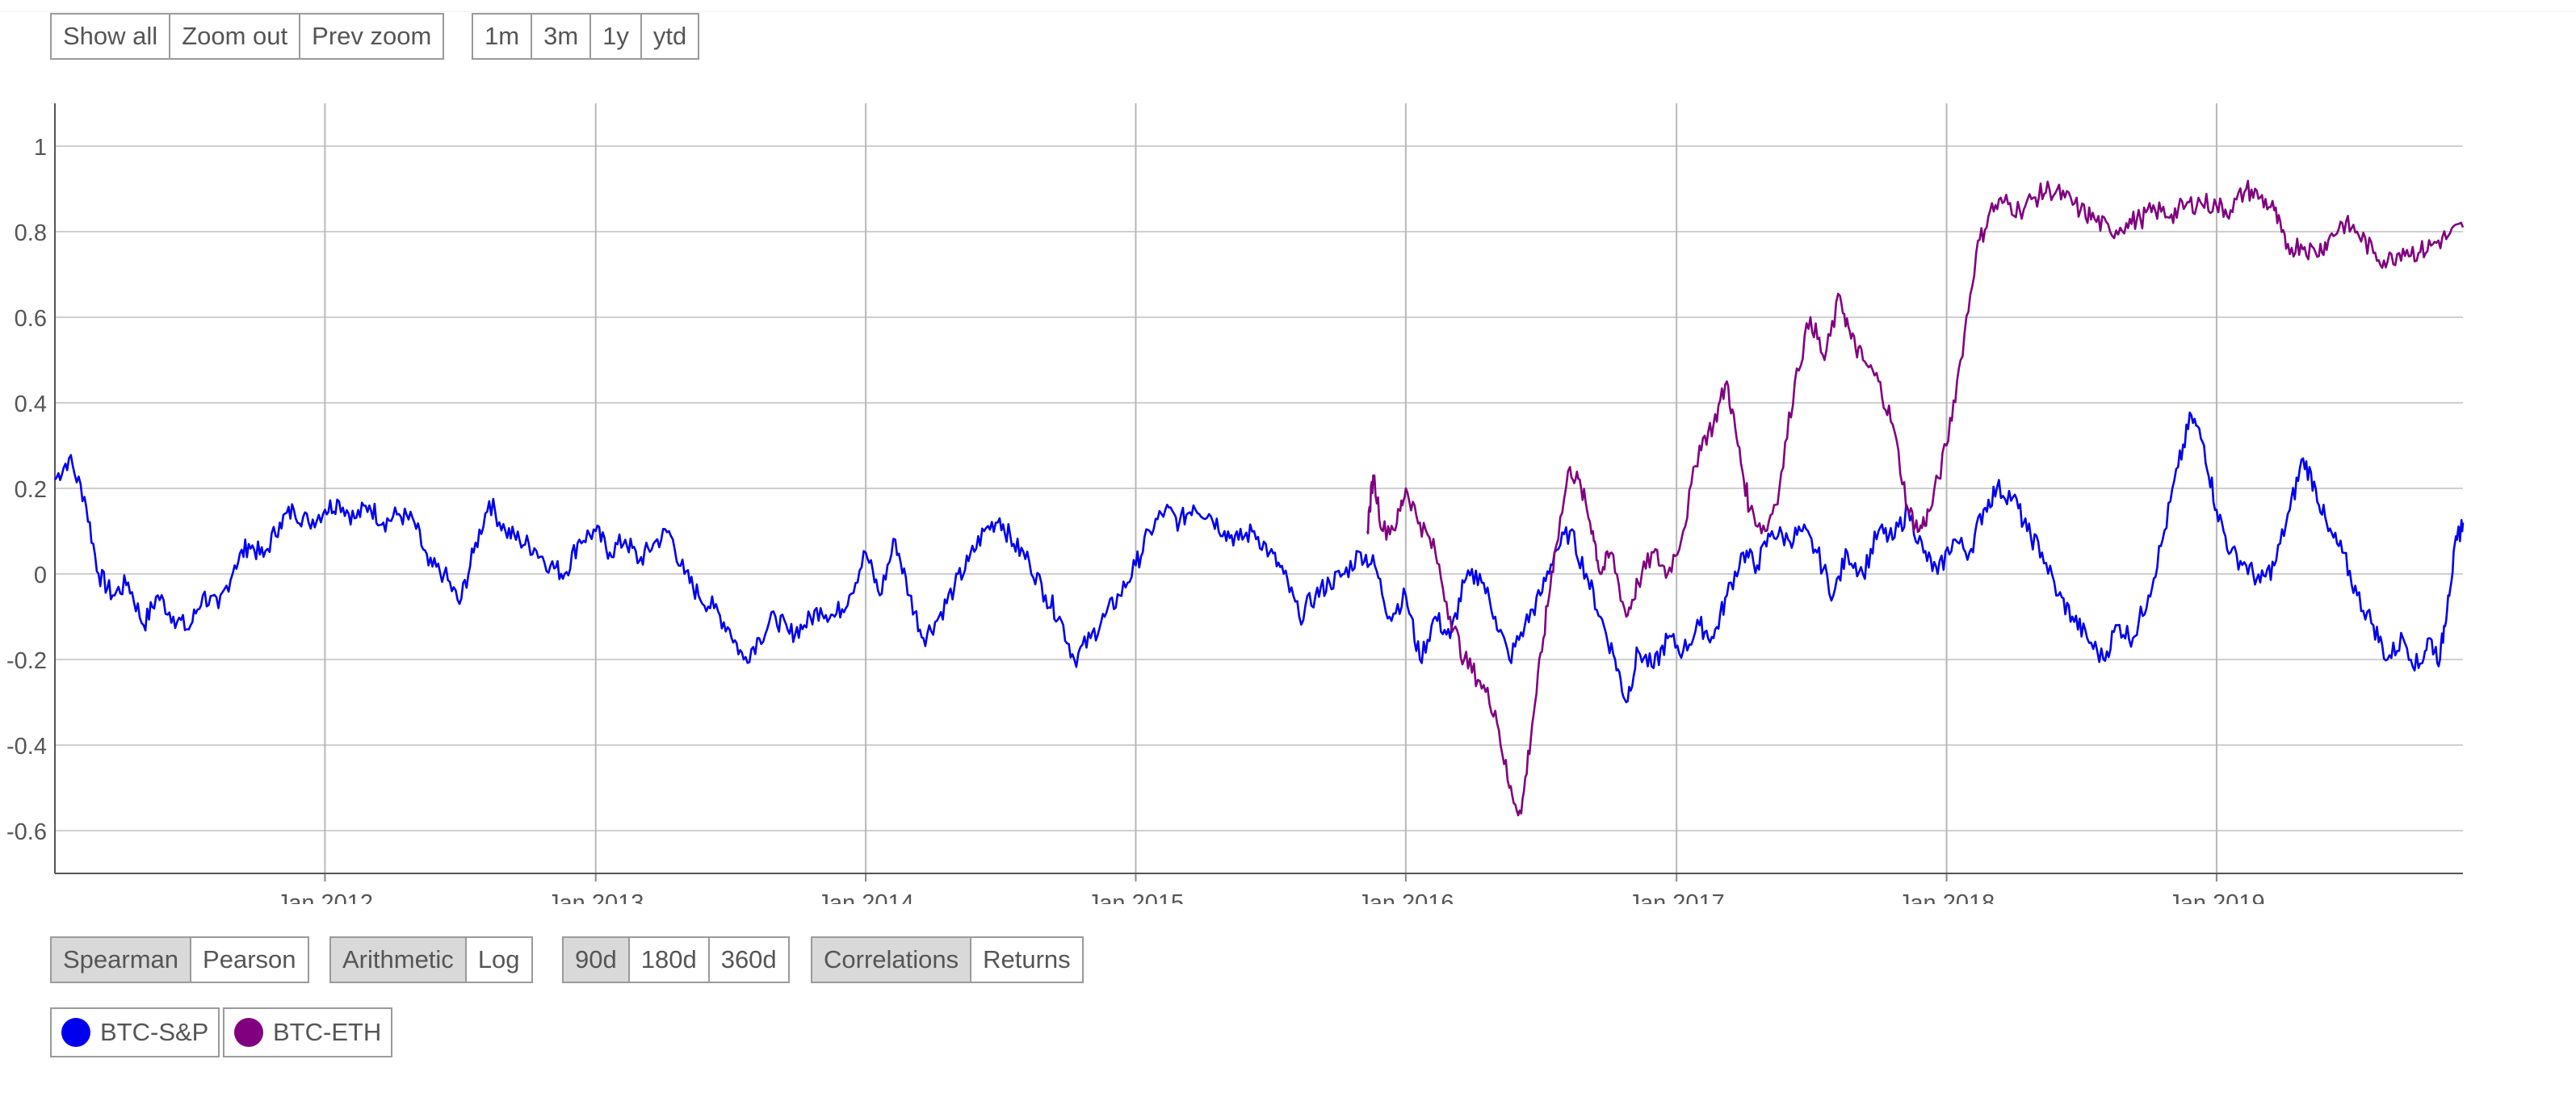  Describe the element at coordinates (31, 404) in the screenshot. I see `y-tick-label: 0.4` at that location.